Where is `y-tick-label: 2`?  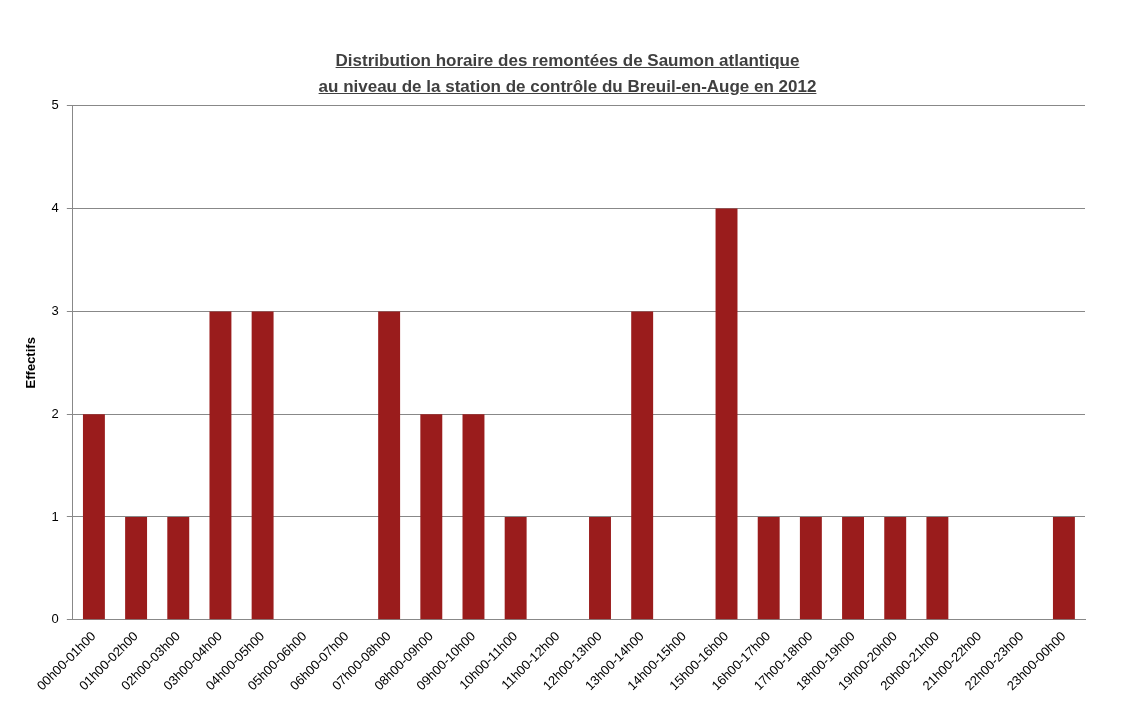 y-tick-label: 2 is located at coordinates (55, 413).